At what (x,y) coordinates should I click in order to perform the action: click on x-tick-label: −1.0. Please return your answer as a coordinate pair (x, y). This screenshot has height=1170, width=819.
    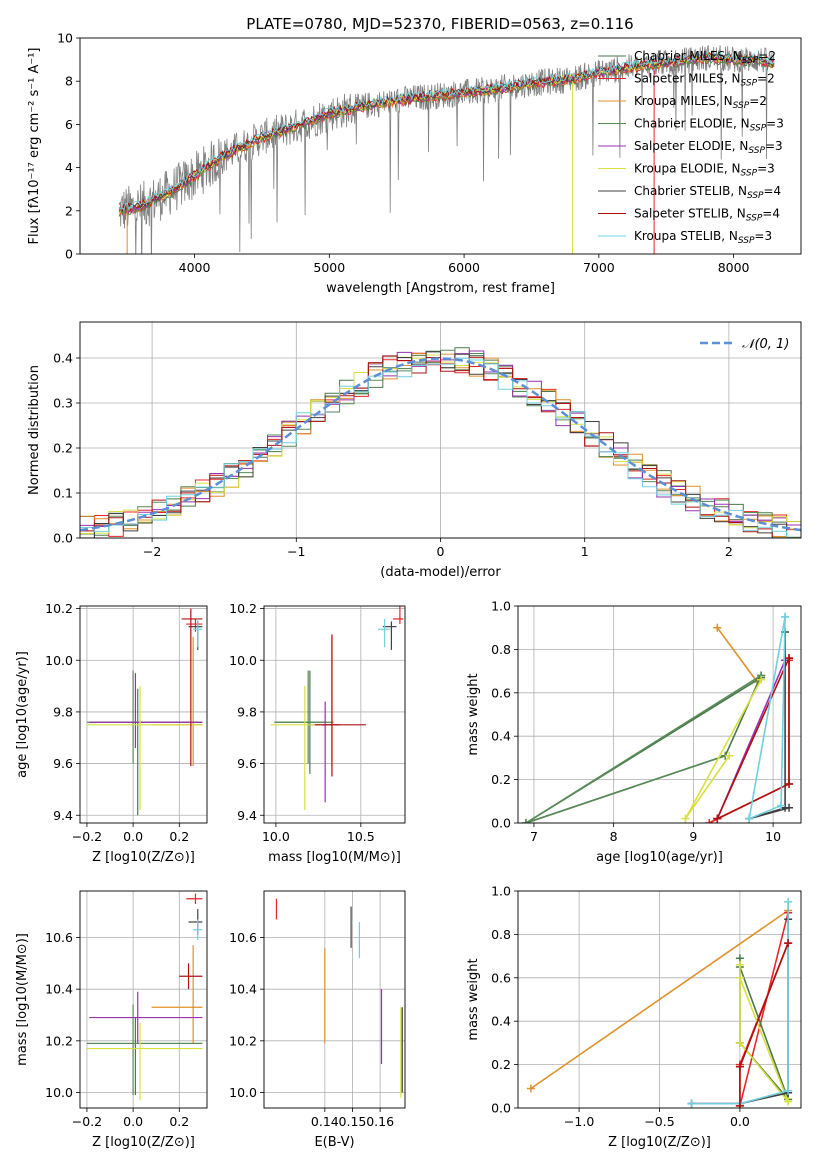
    Looking at the image, I should click on (579, 1121).